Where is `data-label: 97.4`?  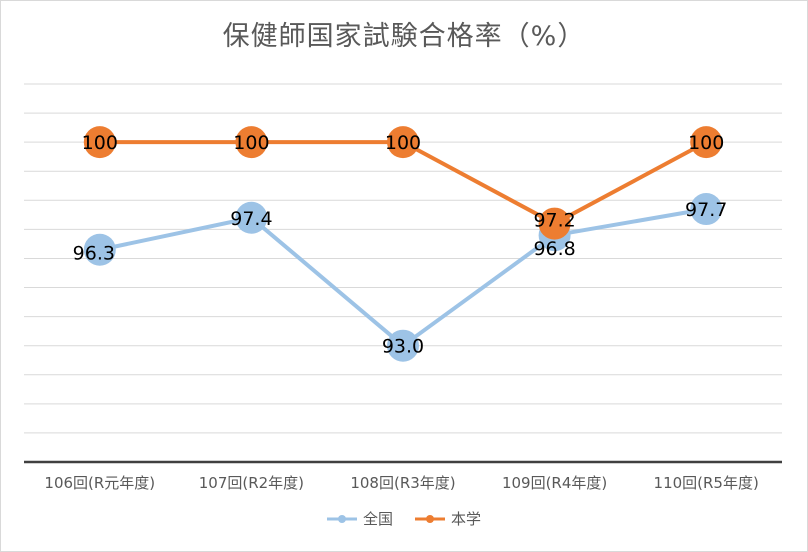
data-label: 97.4 is located at coordinates (251, 219).